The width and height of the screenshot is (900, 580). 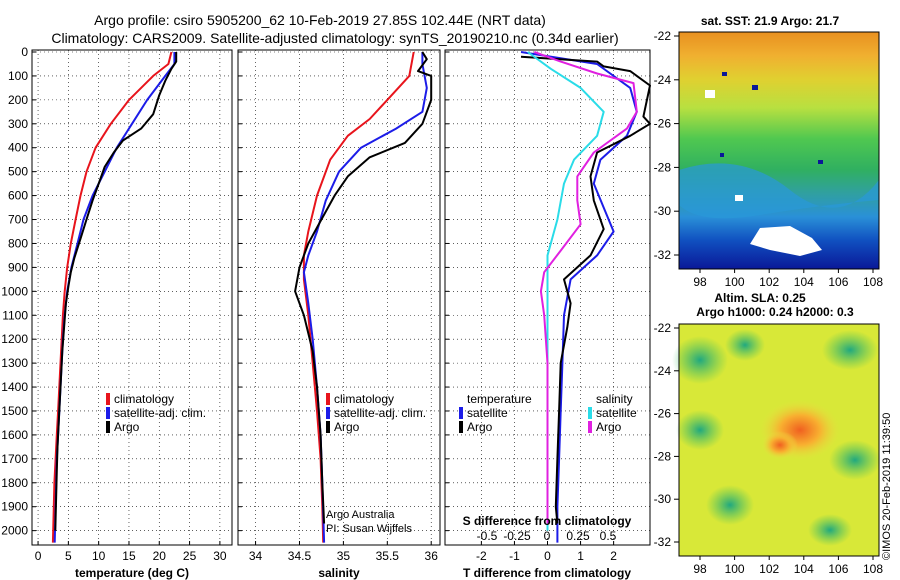 I want to click on depth-tick-label: 0, so click(x=24, y=52).